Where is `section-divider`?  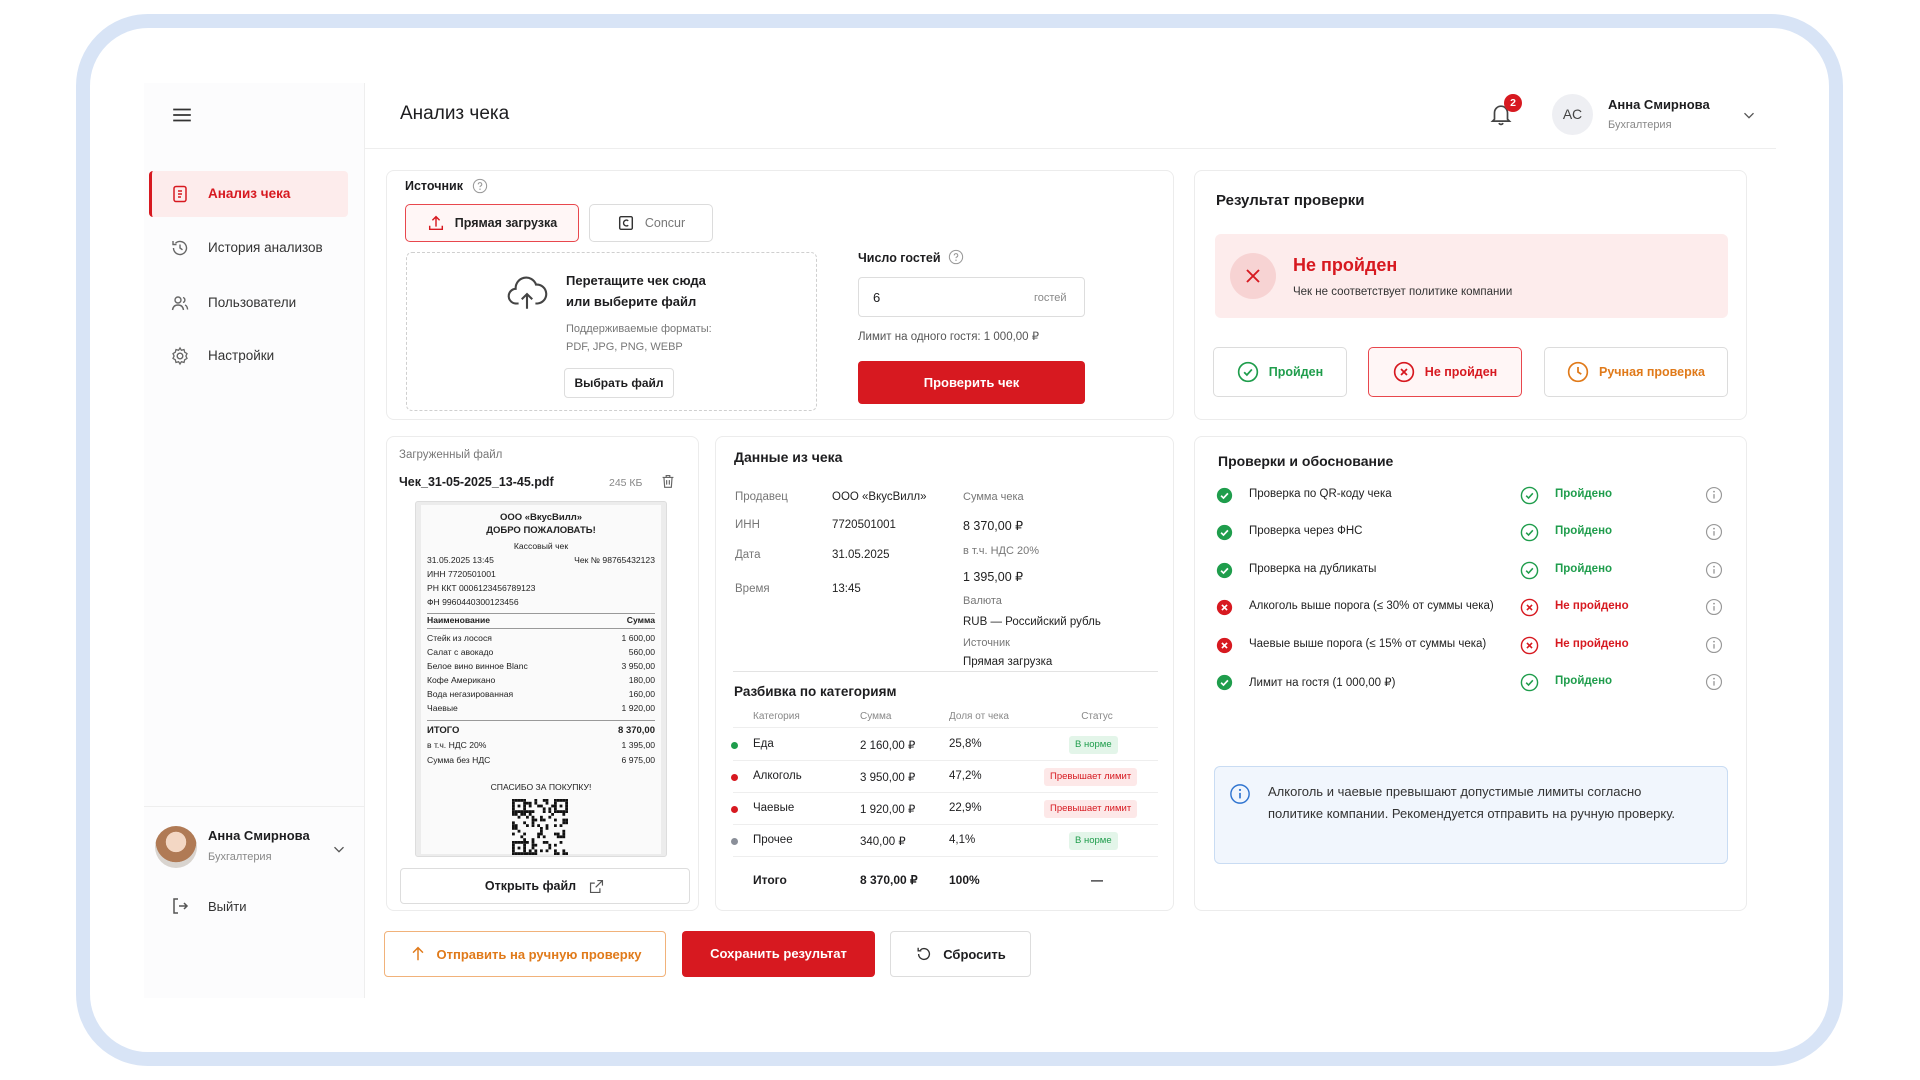 section-divider is located at coordinates (945, 671).